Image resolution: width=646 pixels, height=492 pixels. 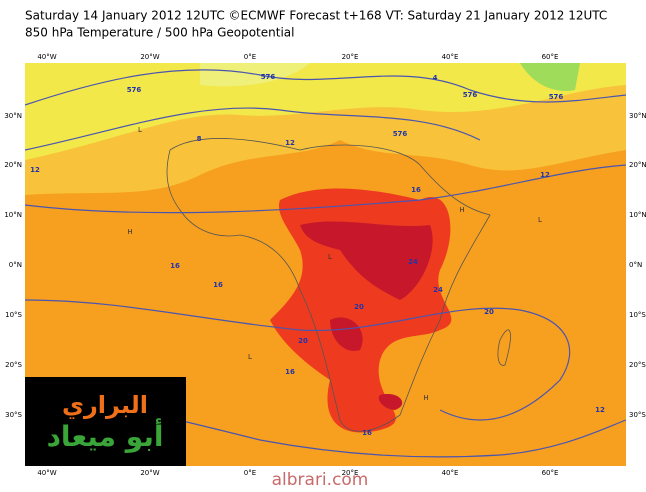 What do you see at coordinates (320, 479) in the screenshot?
I see `footer: albrari.com` at bounding box center [320, 479].